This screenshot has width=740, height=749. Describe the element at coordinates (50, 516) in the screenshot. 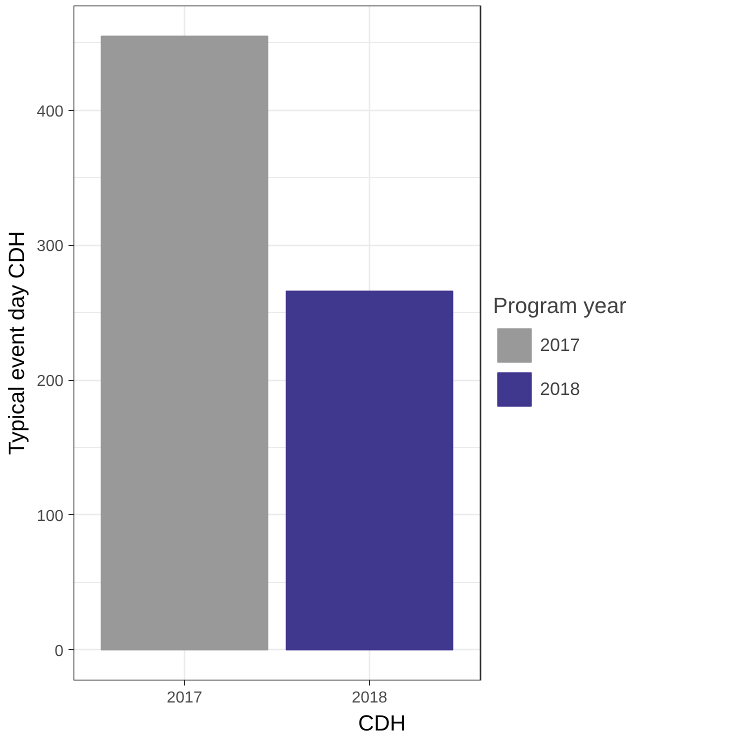

I see `y-tick-label: 100` at that location.